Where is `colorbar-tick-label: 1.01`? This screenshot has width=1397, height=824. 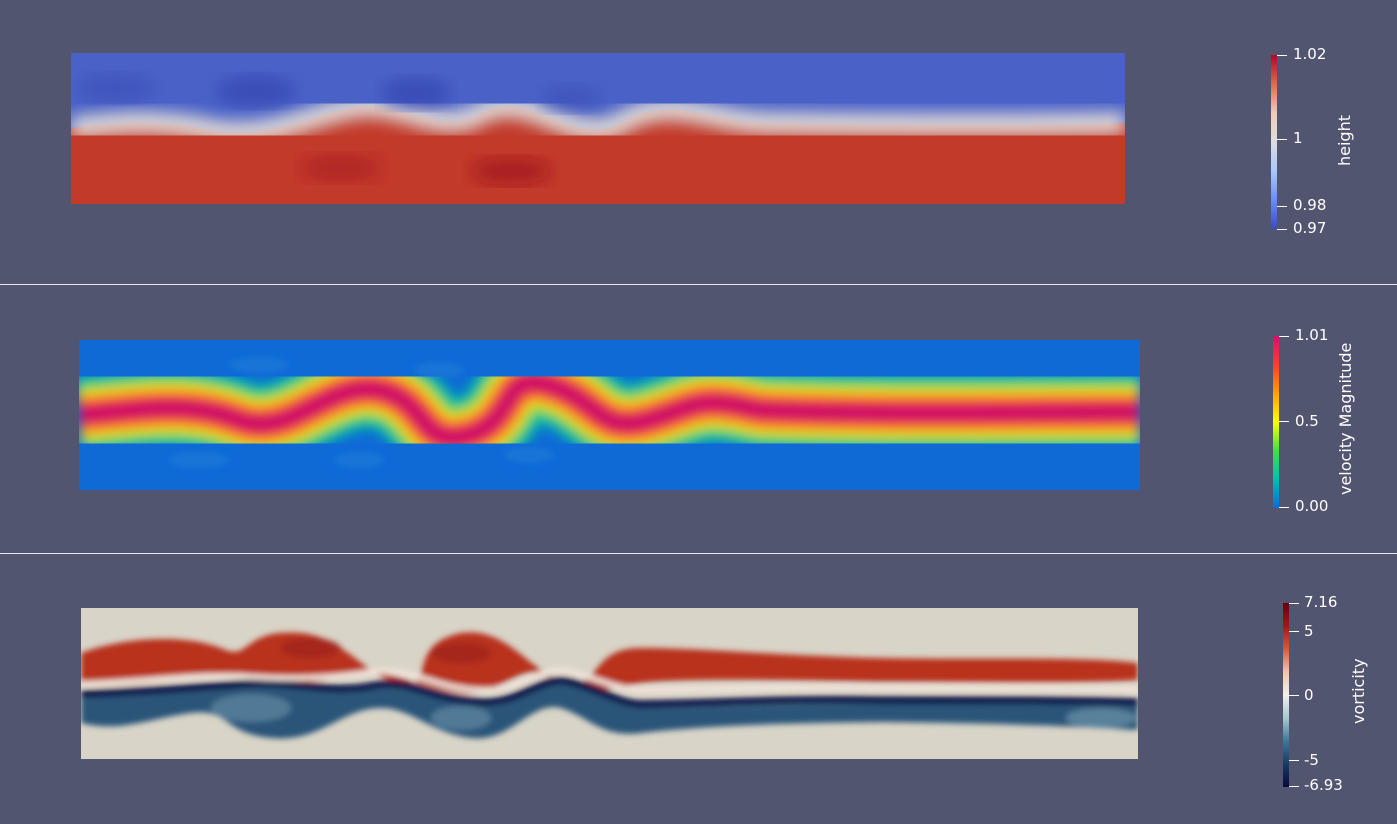
colorbar-tick-label: 1.01 is located at coordinates (1312, 335).